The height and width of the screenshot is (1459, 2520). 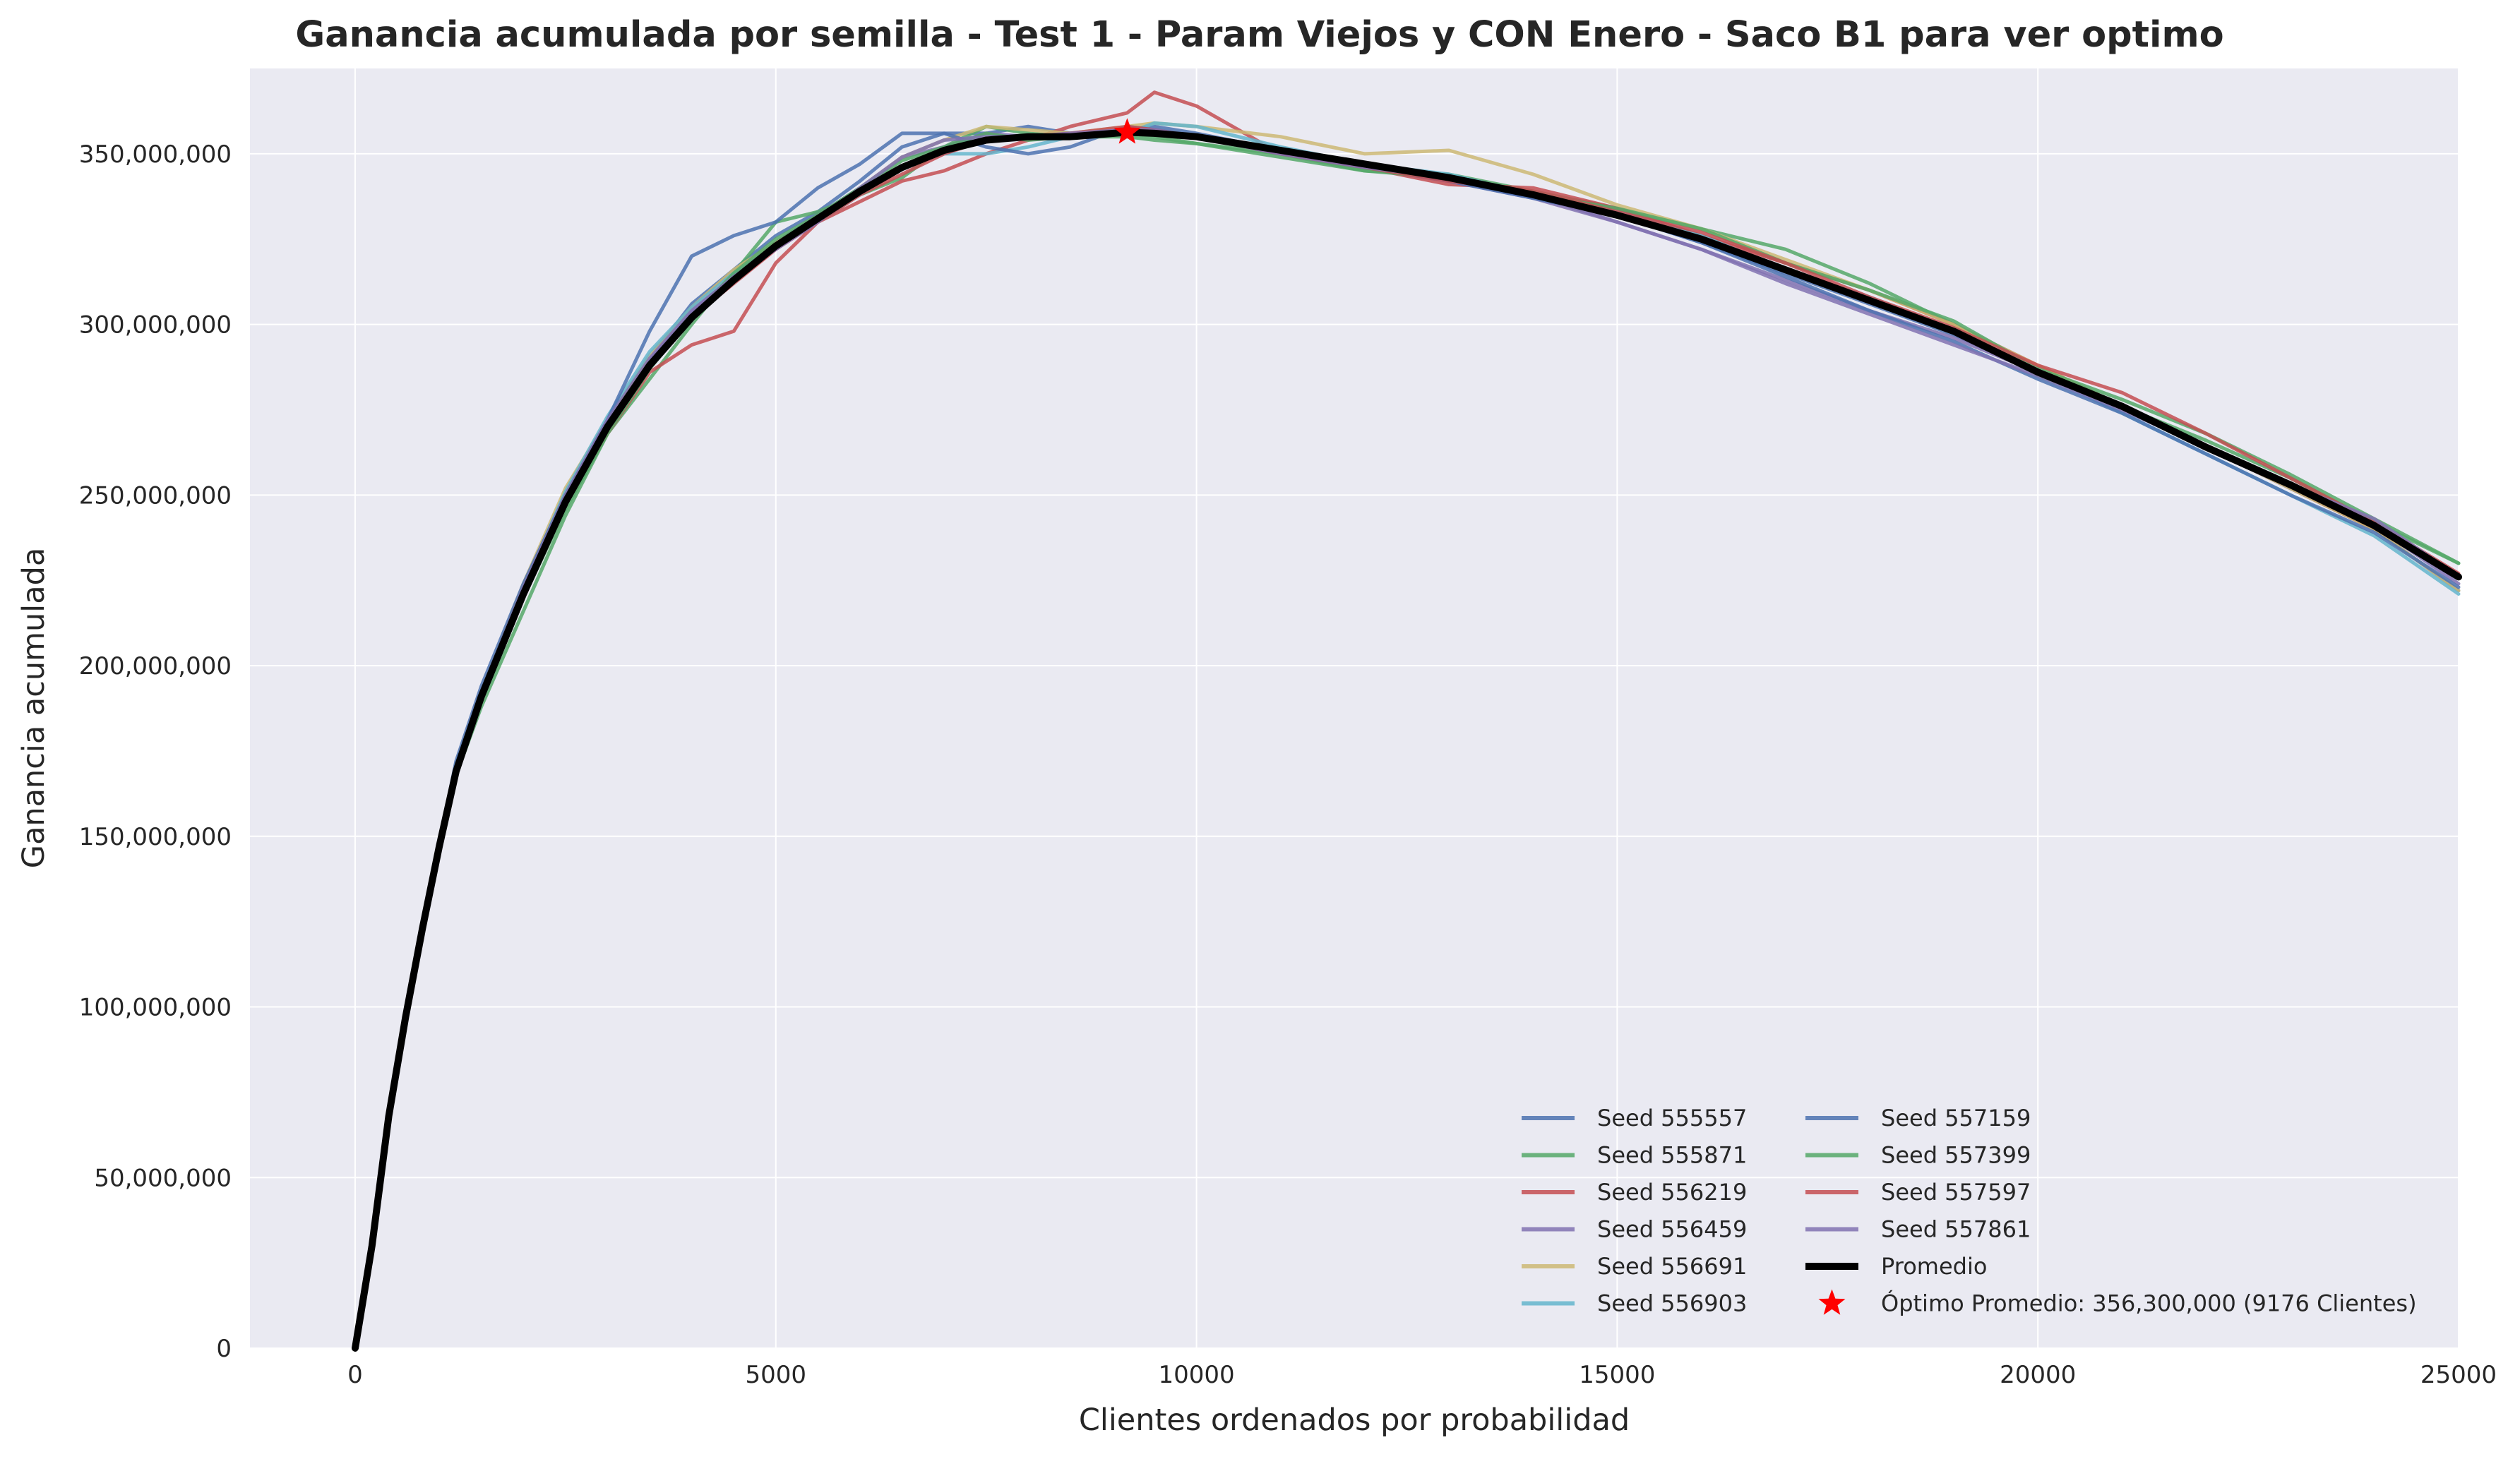 I want to click on legend-label: Seed 556459, so click(x=1672, y=1230).